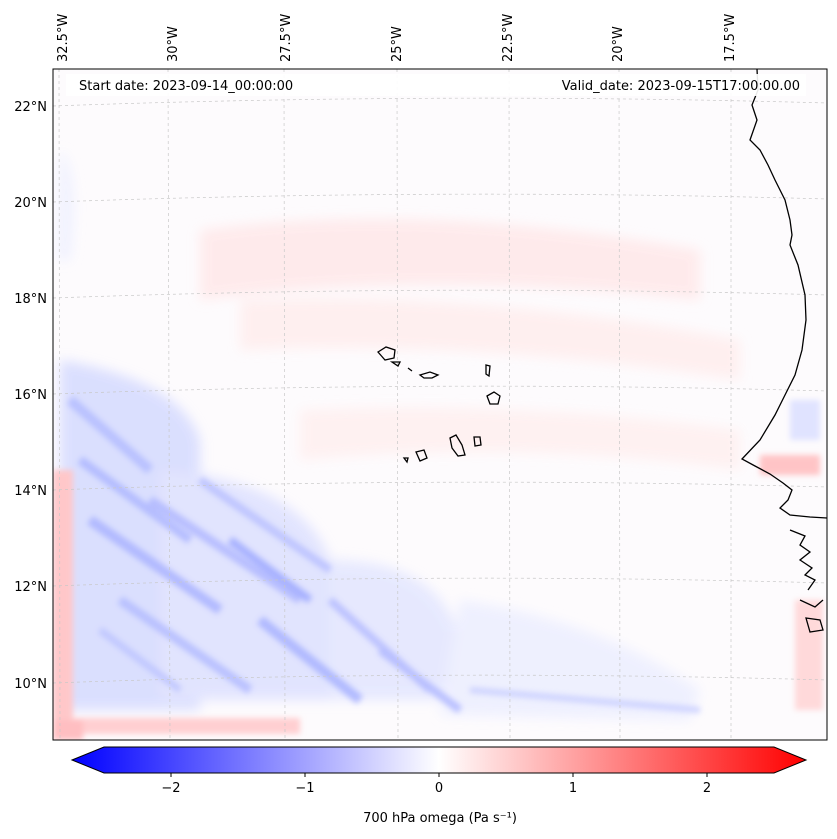  I want to click on lon-label: 22.5°W, so click(508, 38).